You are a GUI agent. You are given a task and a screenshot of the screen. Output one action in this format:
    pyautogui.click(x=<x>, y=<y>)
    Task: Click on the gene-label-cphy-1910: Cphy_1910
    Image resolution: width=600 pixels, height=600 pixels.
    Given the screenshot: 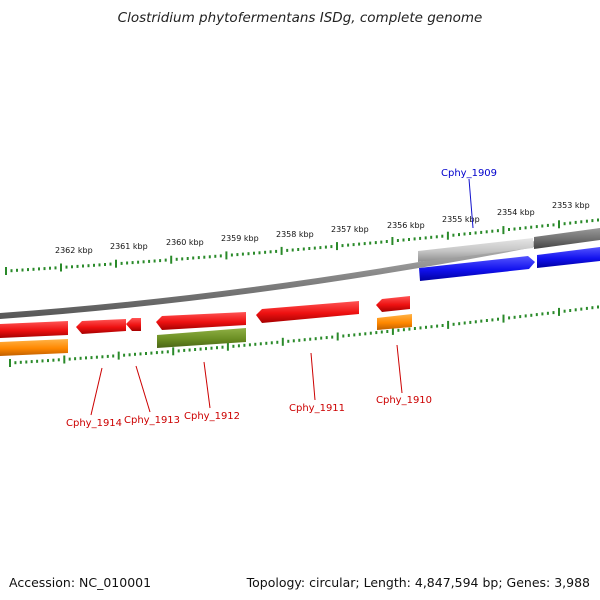 What is the action you would take?
    pyautogui.click(x=404, y=400)
    